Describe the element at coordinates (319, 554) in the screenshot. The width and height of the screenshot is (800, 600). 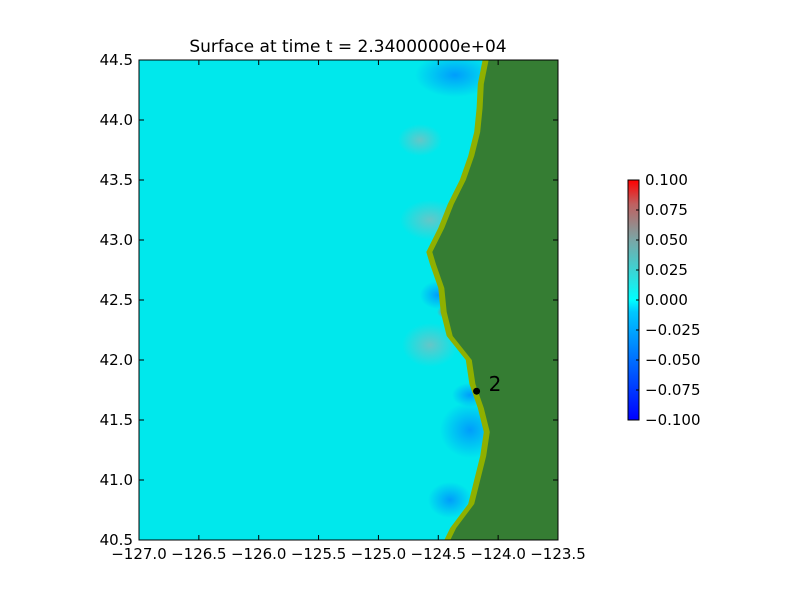
I see `x-tick-label: −125.5` at that location.